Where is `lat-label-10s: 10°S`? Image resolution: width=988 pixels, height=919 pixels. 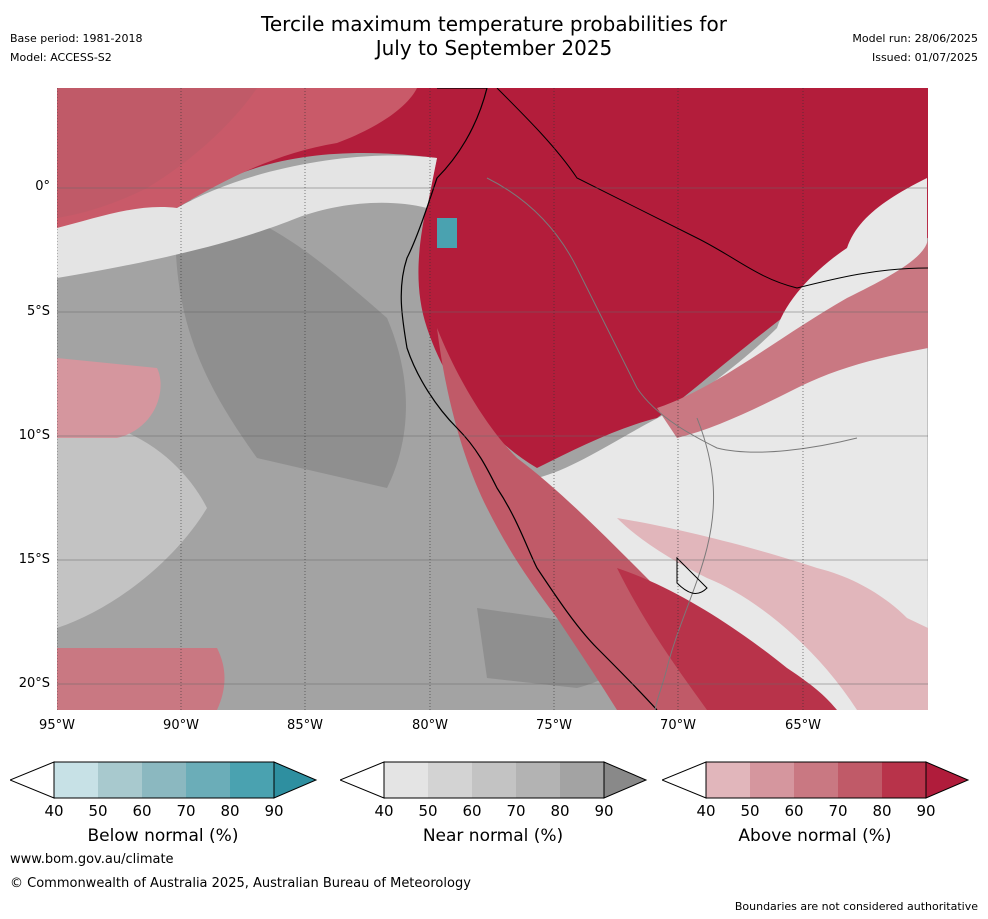 lat-label-10s: 10°S is located at coordinates (34, 435).